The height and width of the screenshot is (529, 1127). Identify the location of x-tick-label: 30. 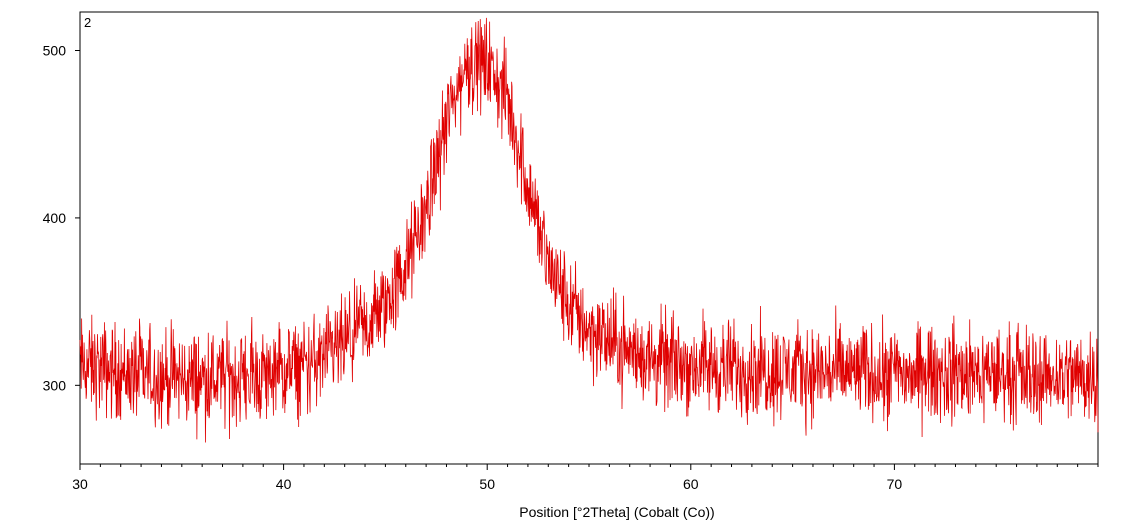
(80, 484).